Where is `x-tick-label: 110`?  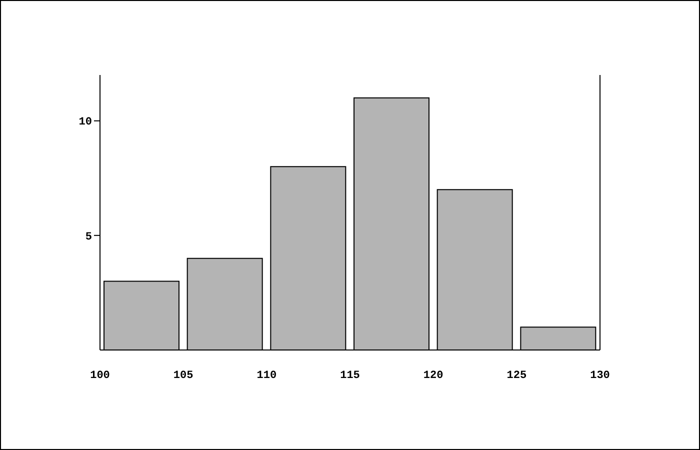 x-tick-label: 110 is located at coordinates (266, 376).